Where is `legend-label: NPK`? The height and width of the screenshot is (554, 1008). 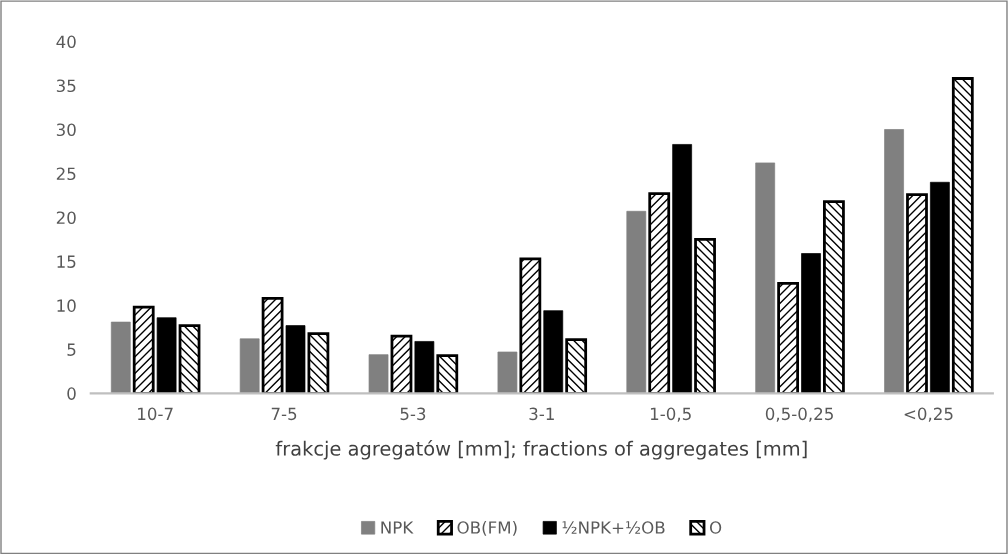 legend-label: NPK is located at coordinates (397, 527).